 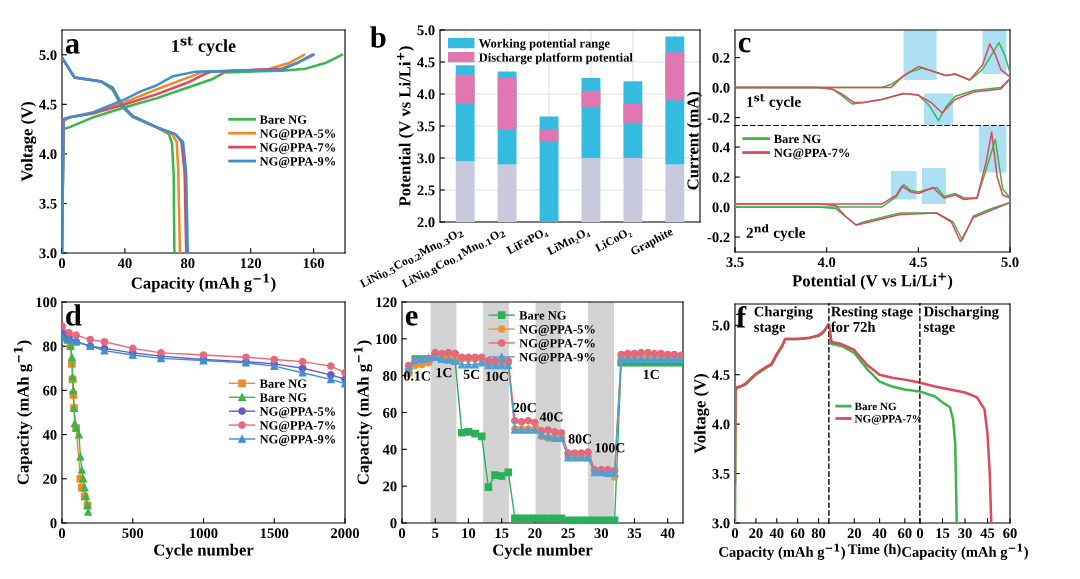 I want to click on x-tick-label: 4.5, so click(x=918, y=262).